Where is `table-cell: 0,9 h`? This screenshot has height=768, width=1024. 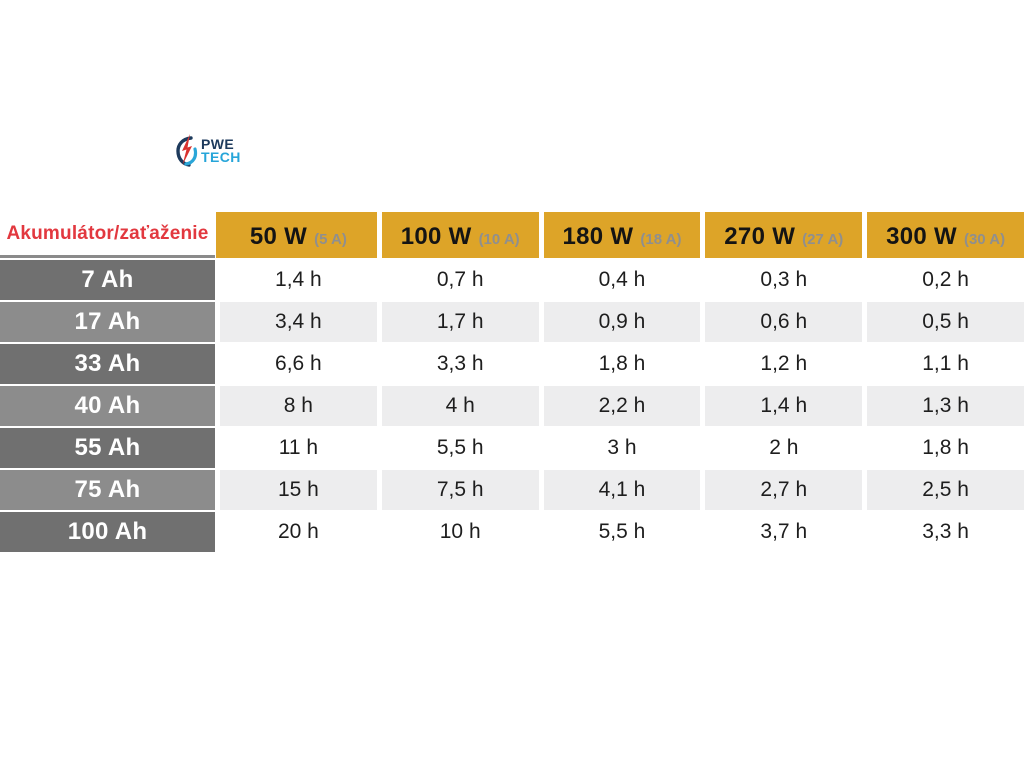
table-cell: 0,9 h is located at coordinates (622, 322).